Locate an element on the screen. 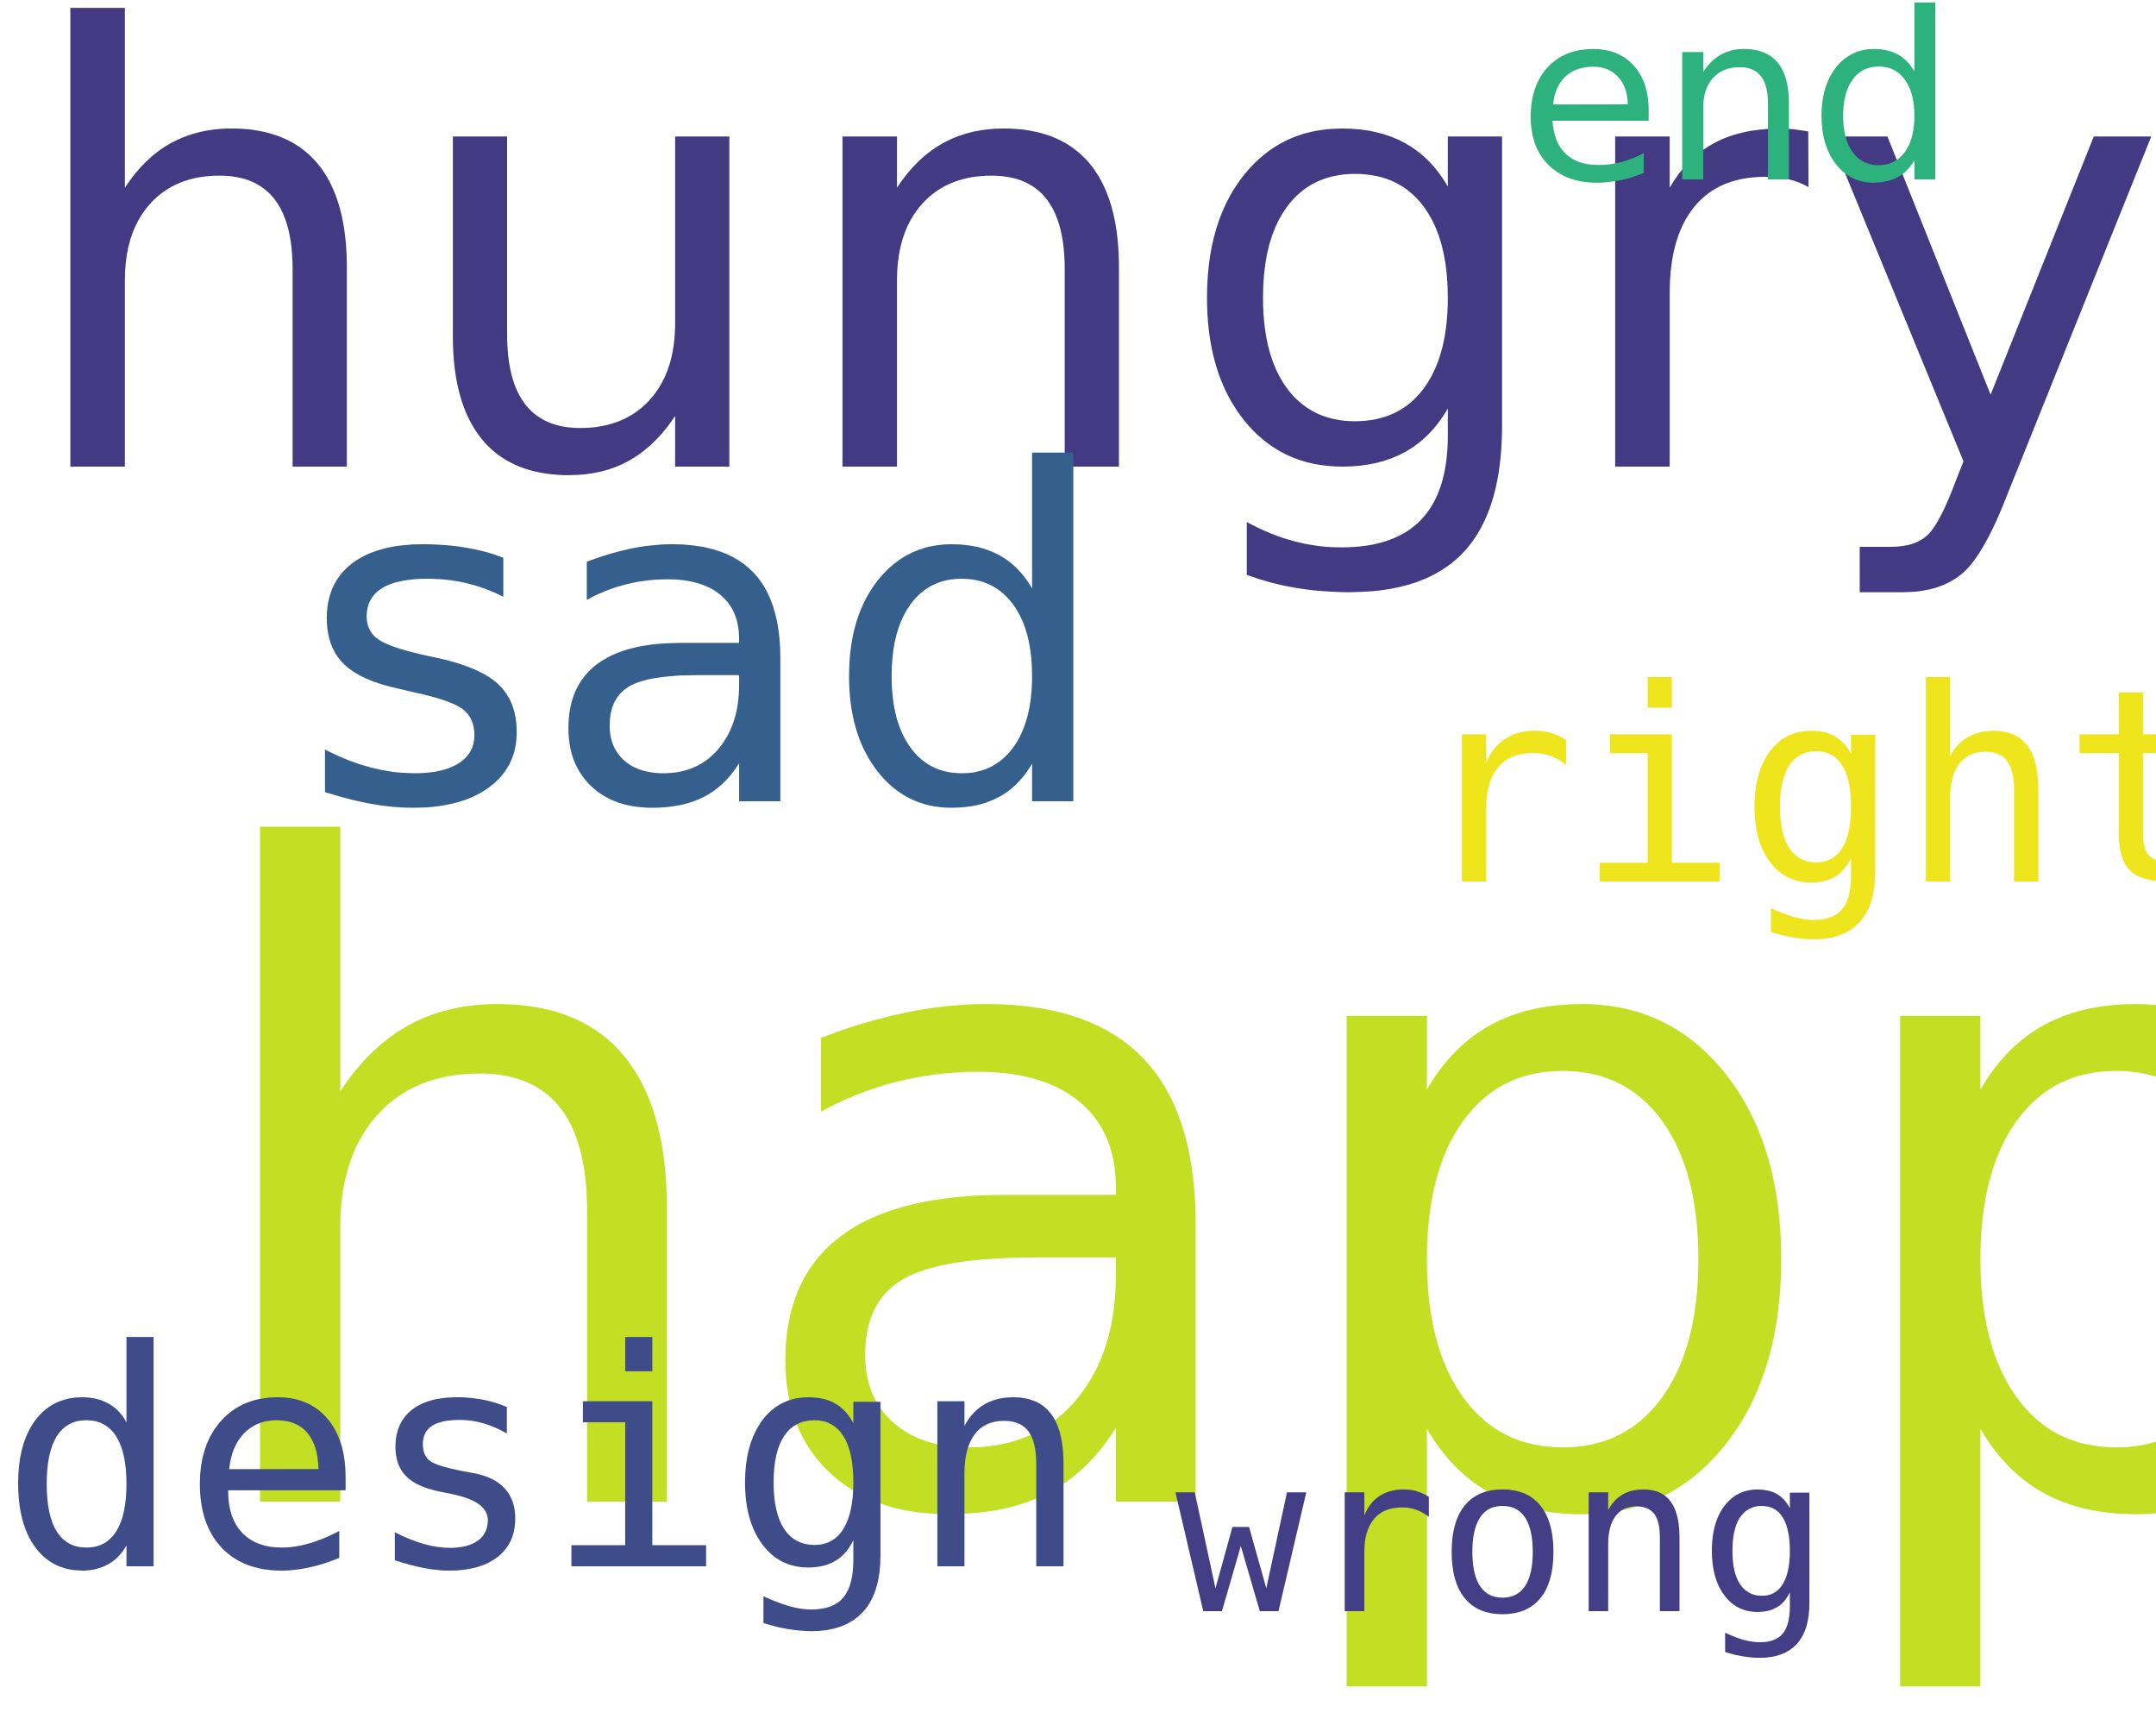 This screenshot has width=2156, height=1725. word-right: right is located at coordinates (1785, 788).